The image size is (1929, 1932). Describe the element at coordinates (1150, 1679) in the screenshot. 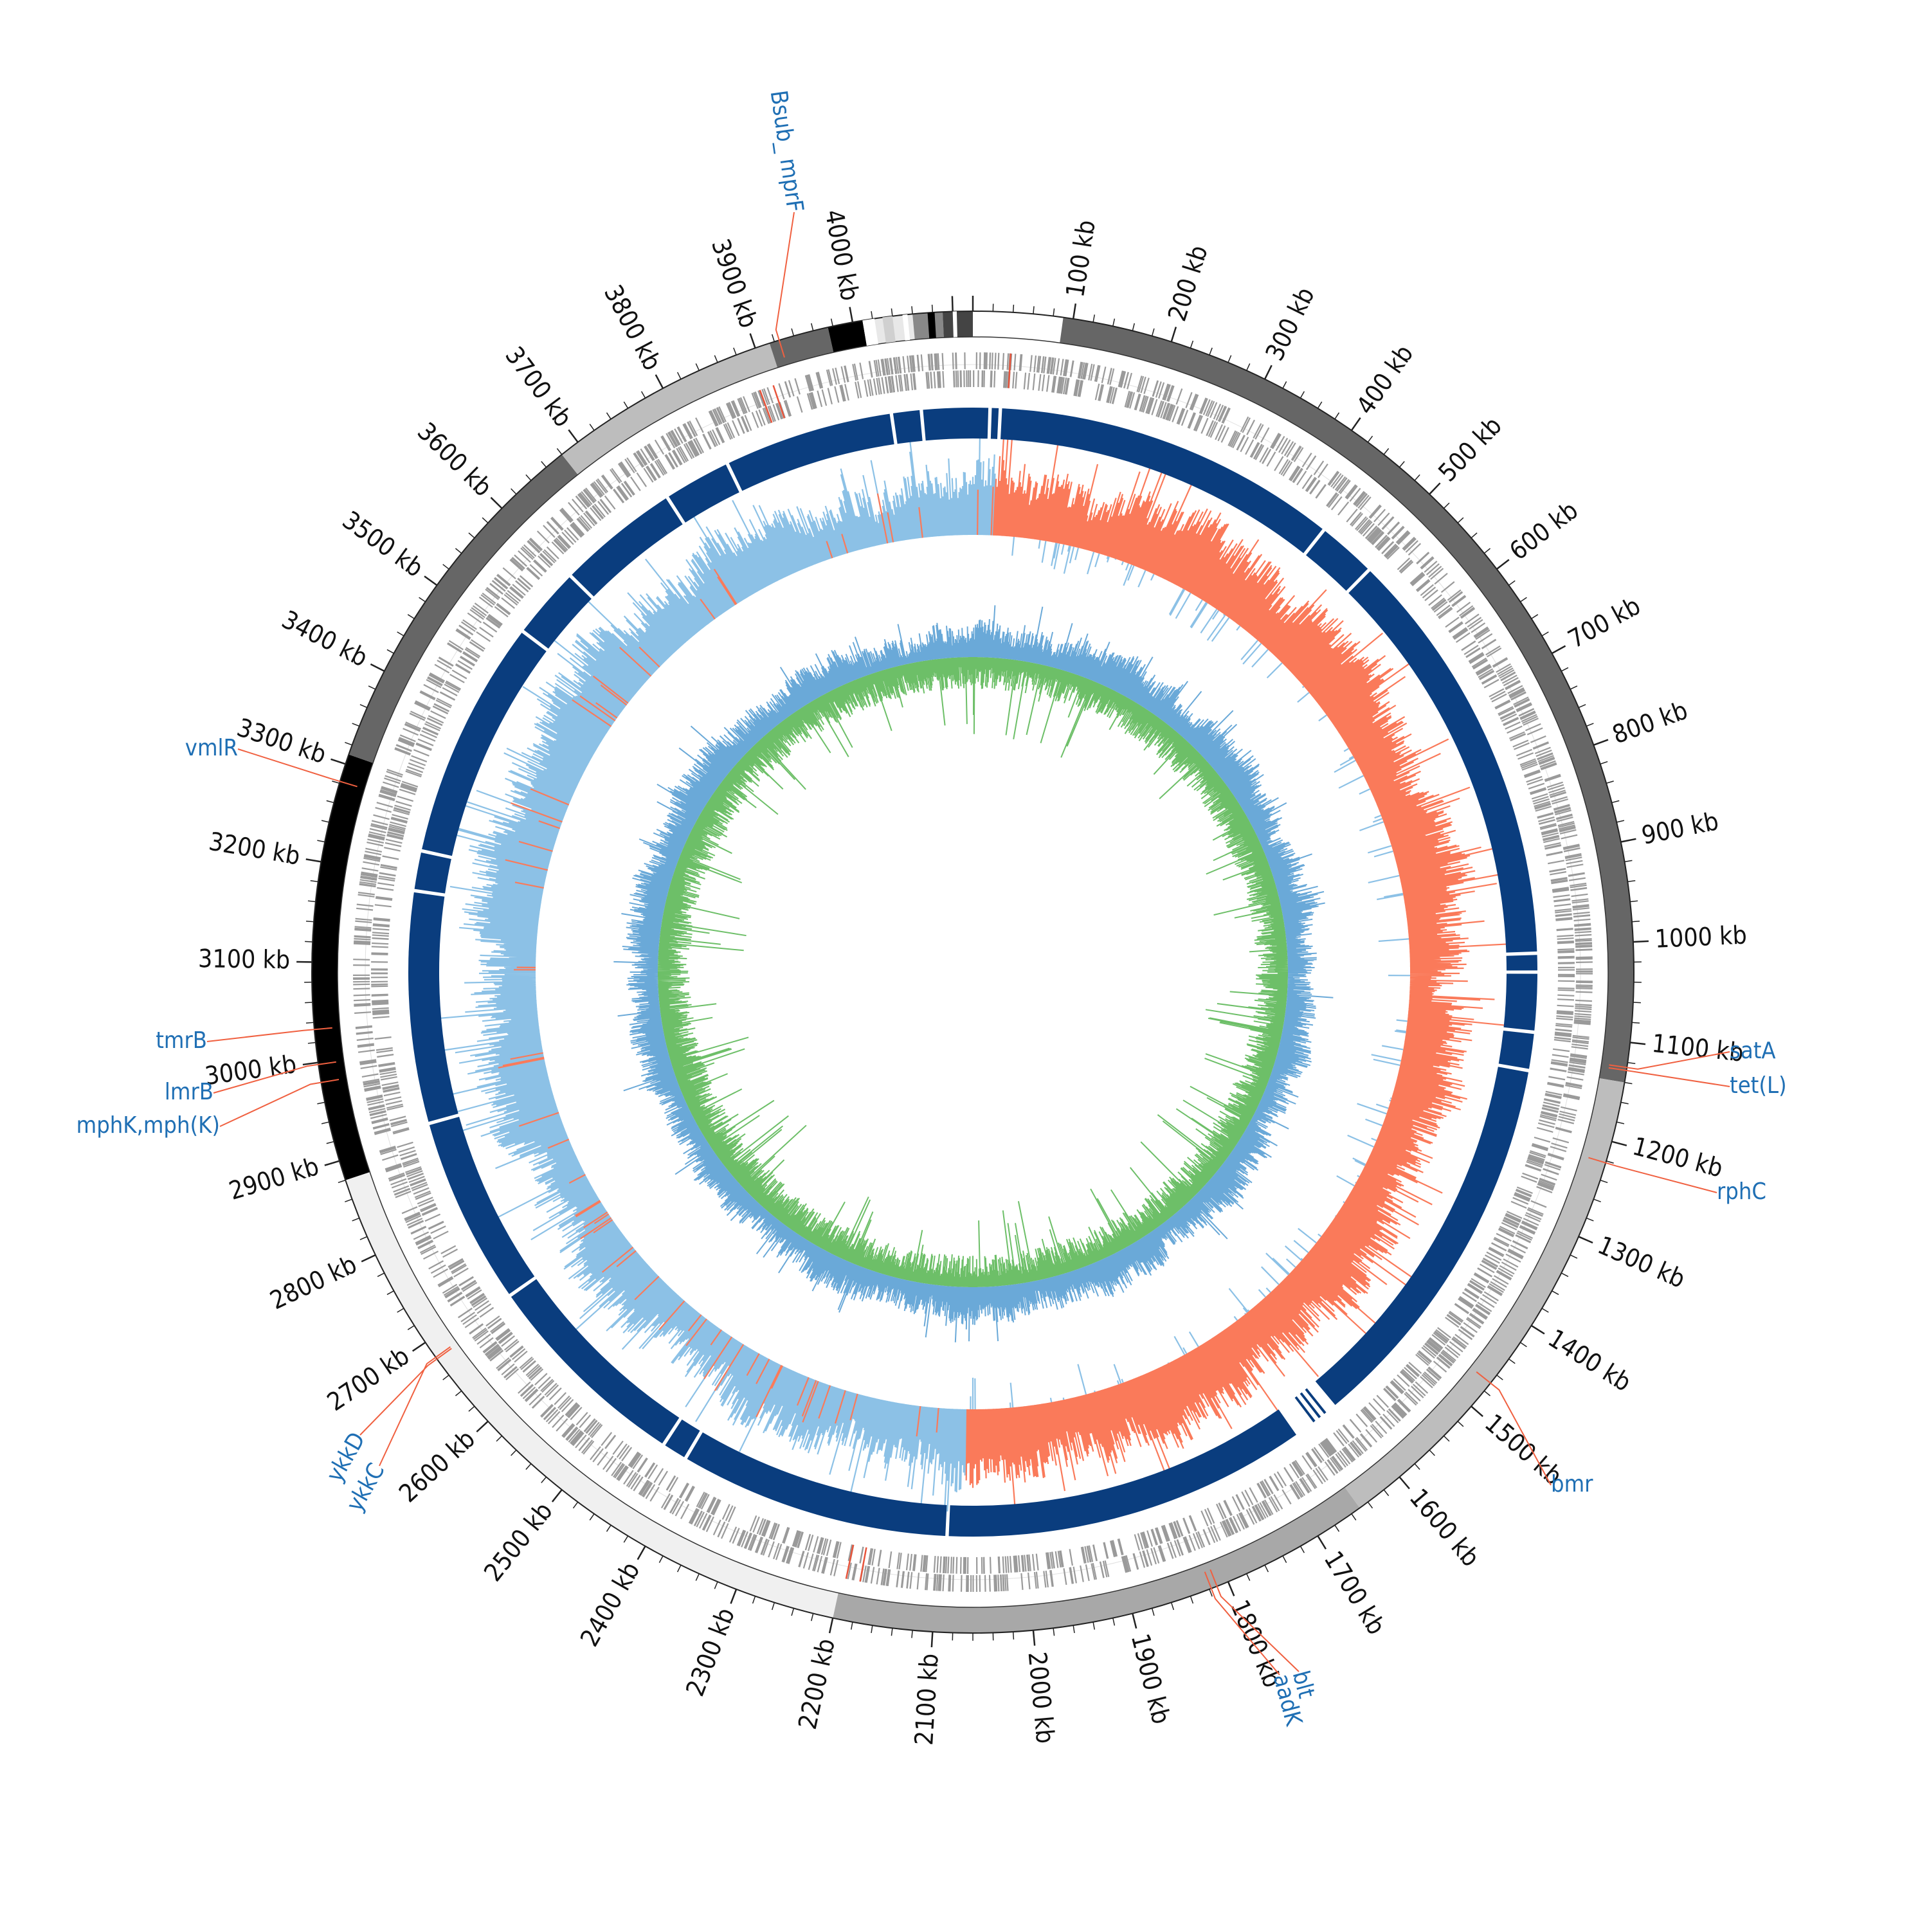

I see `coordinate-label: 1900 kb` at that location.